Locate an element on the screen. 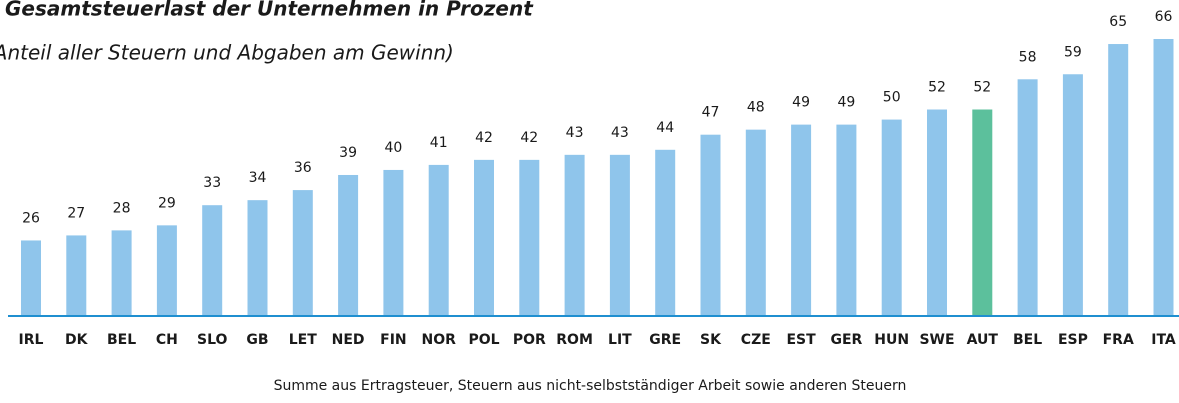  x-tick-label: NOR is located at coordinates (438, 340).